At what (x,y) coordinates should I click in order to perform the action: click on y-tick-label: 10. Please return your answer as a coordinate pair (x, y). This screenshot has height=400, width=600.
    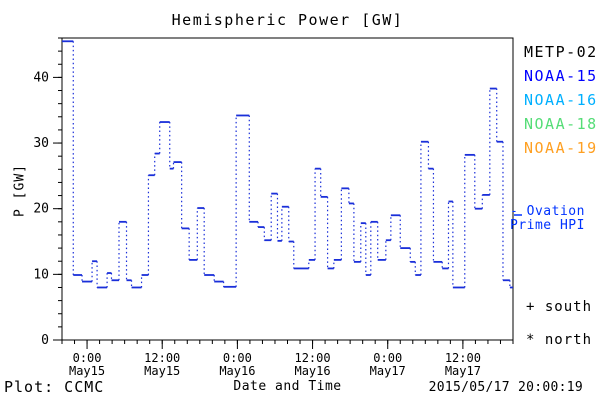
    Looking at the image, I should click on (41, 274).